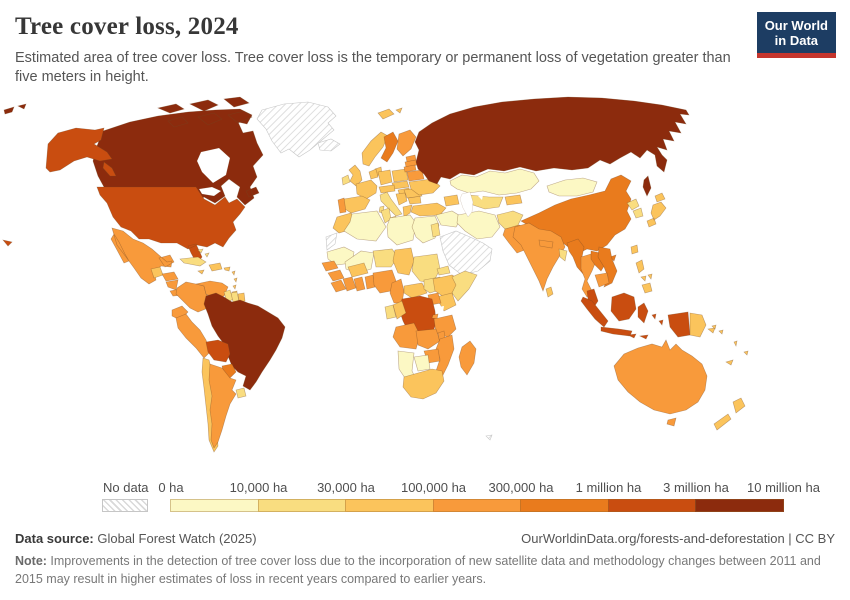  What do you see at coordinates (201, 272) in the screenshot?
I see `country-jamaica` at bounding box center [201, 272].